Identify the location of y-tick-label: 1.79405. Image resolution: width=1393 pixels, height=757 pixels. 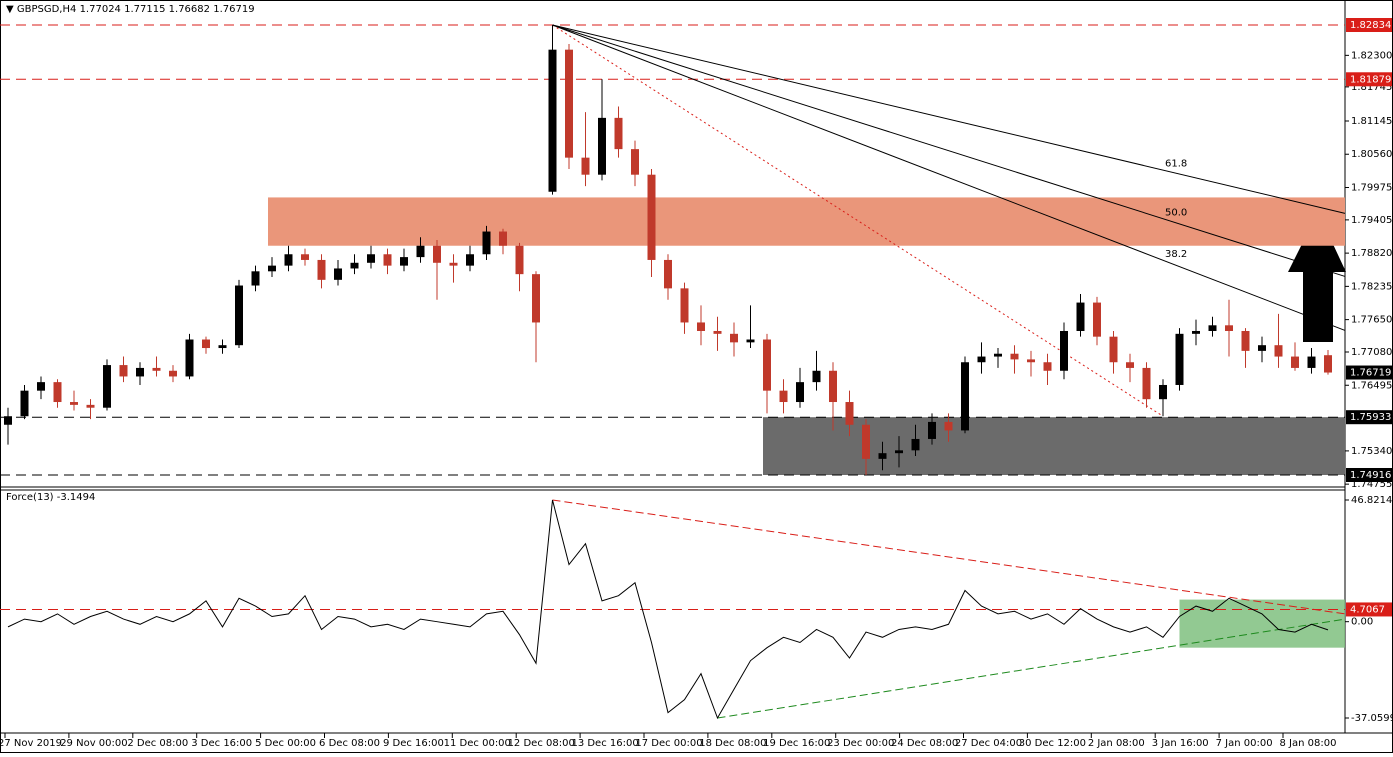
(1371, 220).